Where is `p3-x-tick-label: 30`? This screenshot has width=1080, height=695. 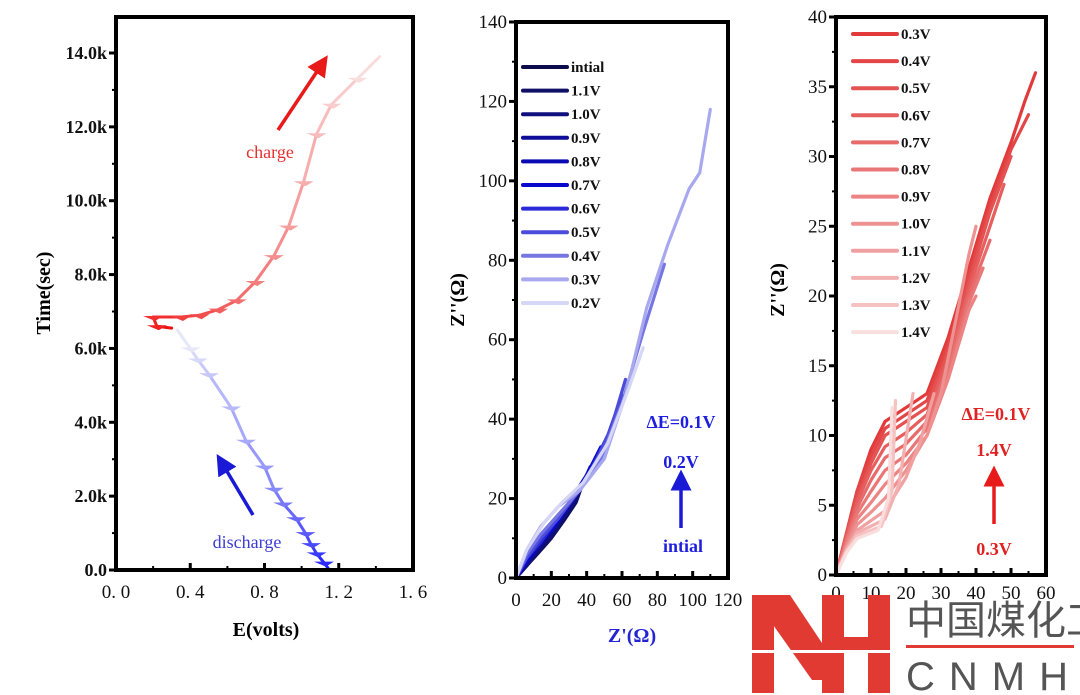 p3-x-tick-label: 30 is located at coordinates (941, 593).